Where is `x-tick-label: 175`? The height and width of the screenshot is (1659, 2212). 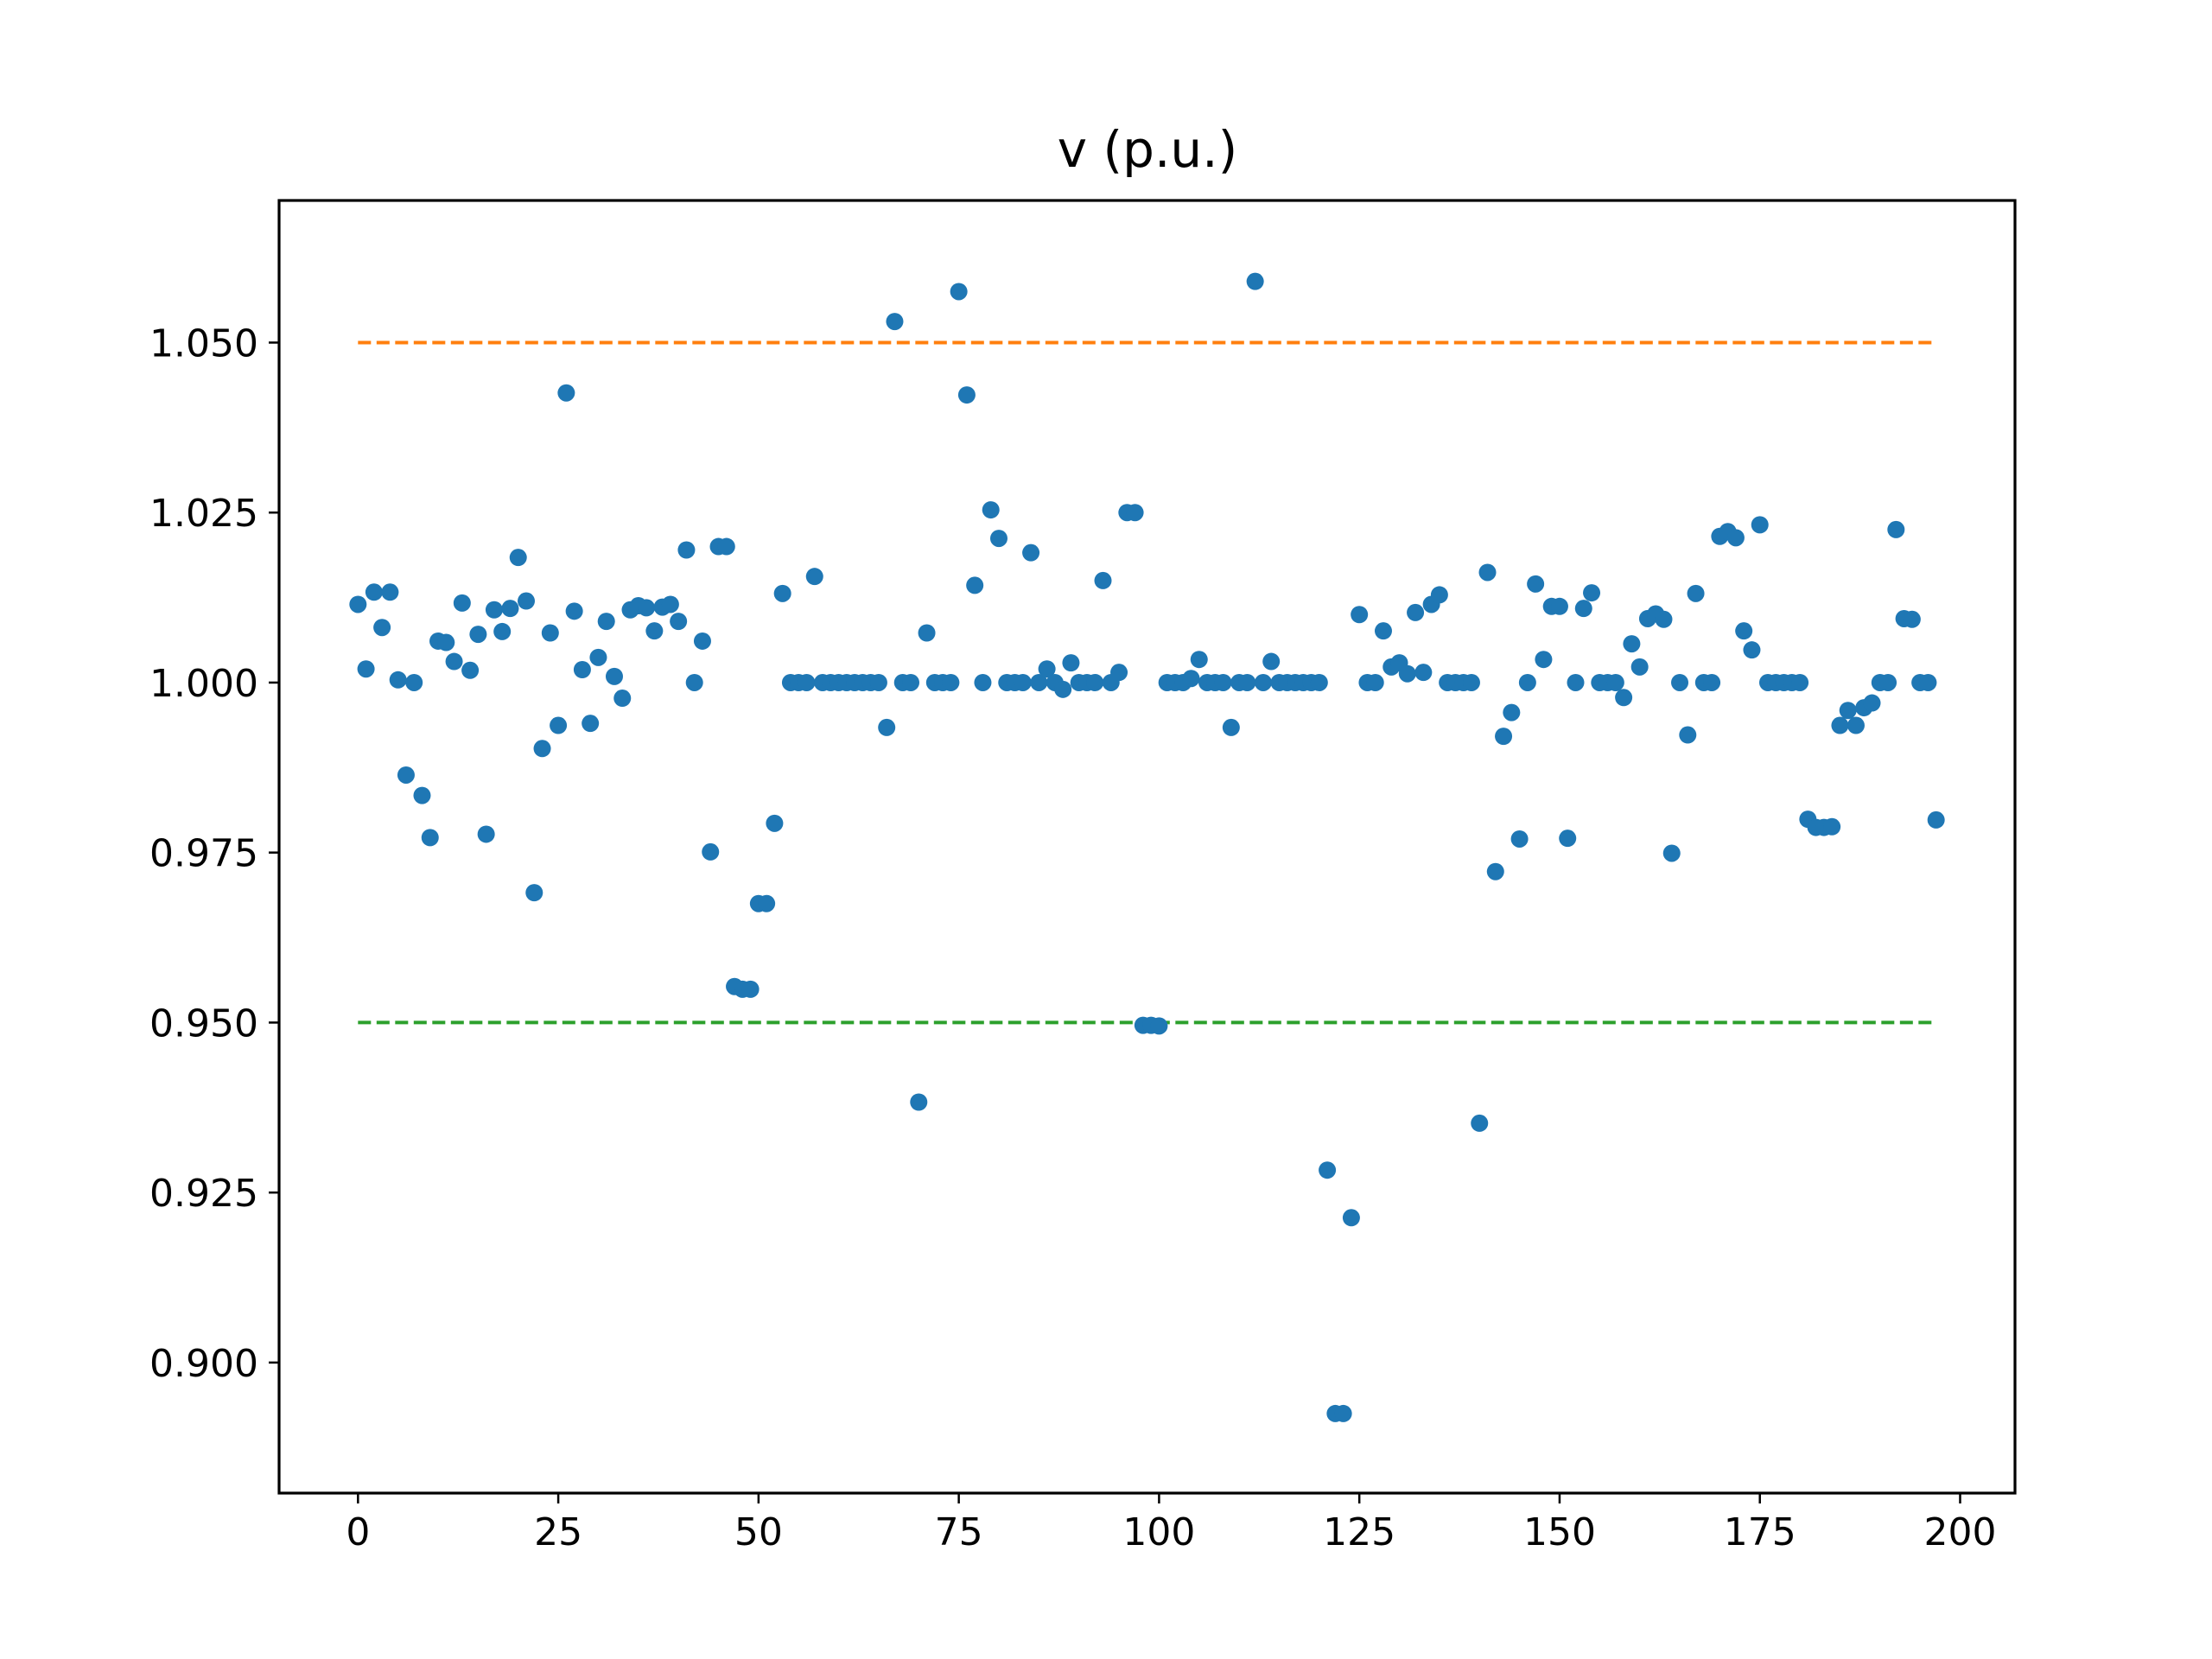 x-tick-label: 175 is located at coordinates (1760, 1532).